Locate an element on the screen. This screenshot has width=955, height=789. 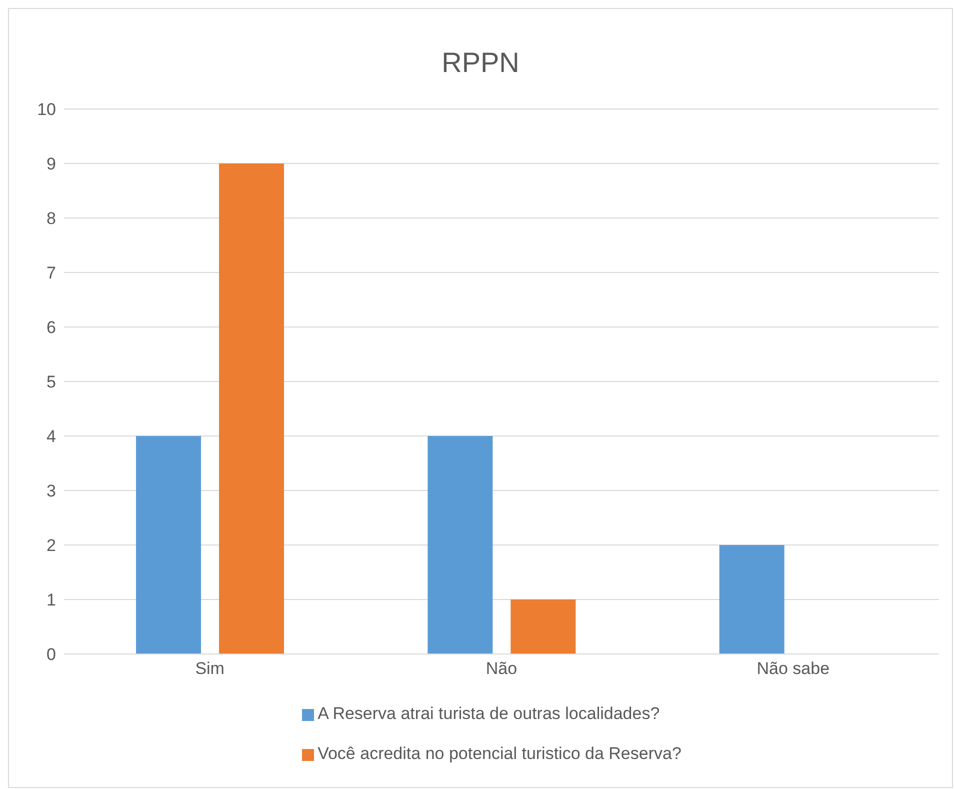
y-tick-label: 1 is located at coordinates (51, 600).